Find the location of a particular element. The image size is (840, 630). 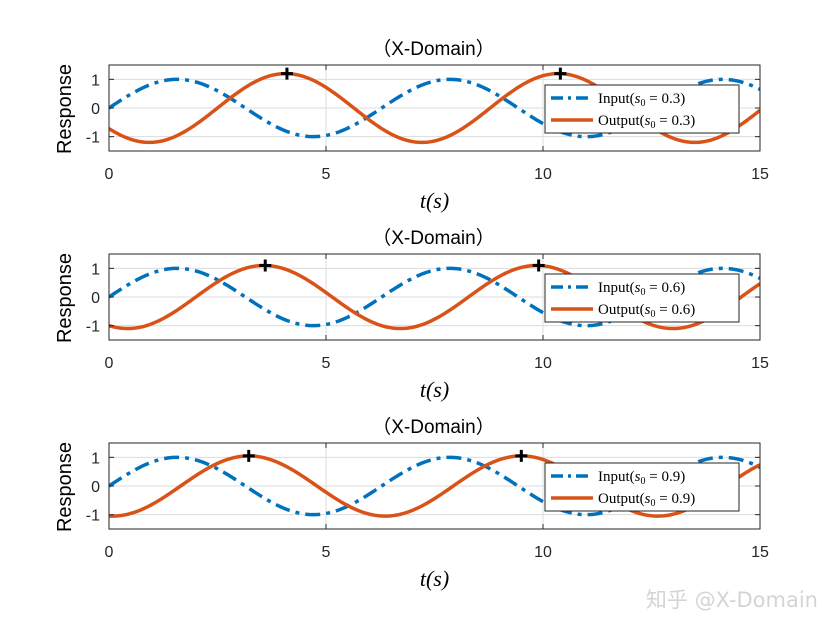

legend-input-label: Input(s0 = 0.6) is located at coordinates (641, 289).